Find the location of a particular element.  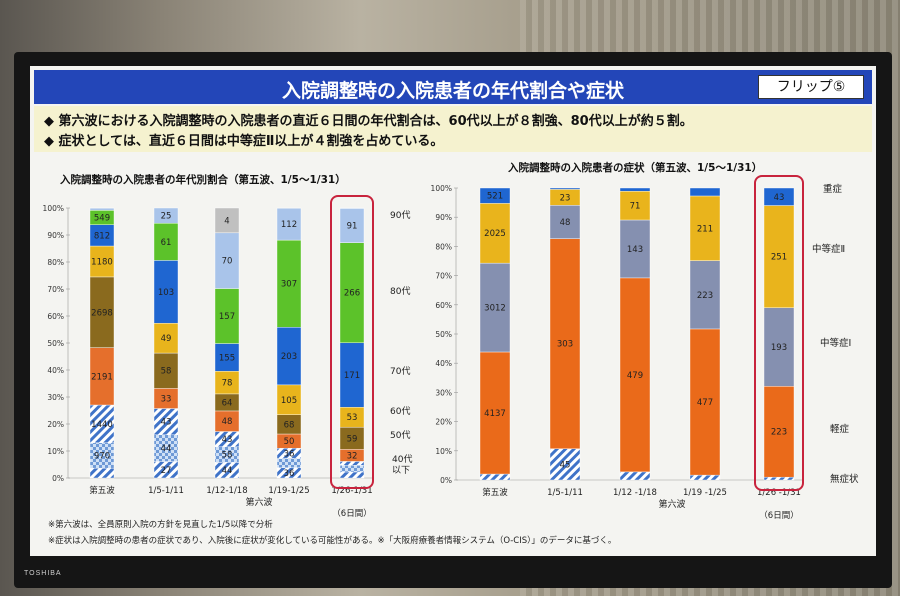

bar-label-1-4-1: 223 is located at coordinates (779, 433).